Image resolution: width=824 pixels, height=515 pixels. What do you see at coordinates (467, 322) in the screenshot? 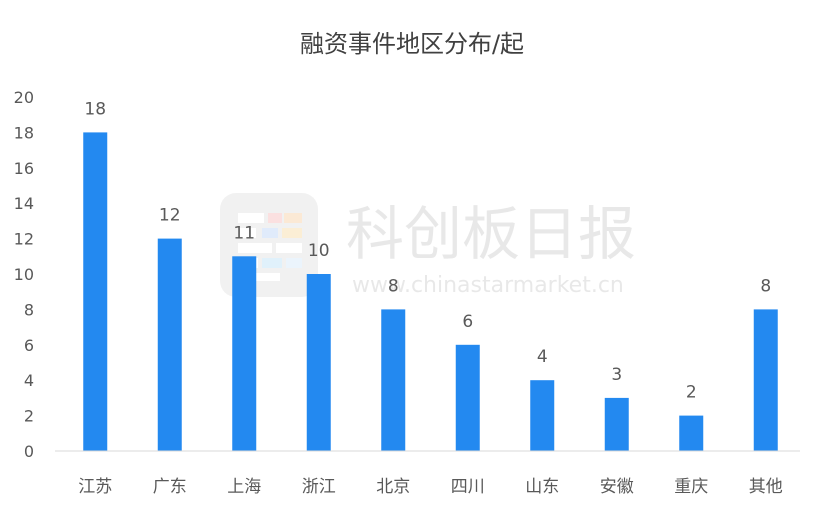
I see `data-label: 6` at bounding box center [467, 322].